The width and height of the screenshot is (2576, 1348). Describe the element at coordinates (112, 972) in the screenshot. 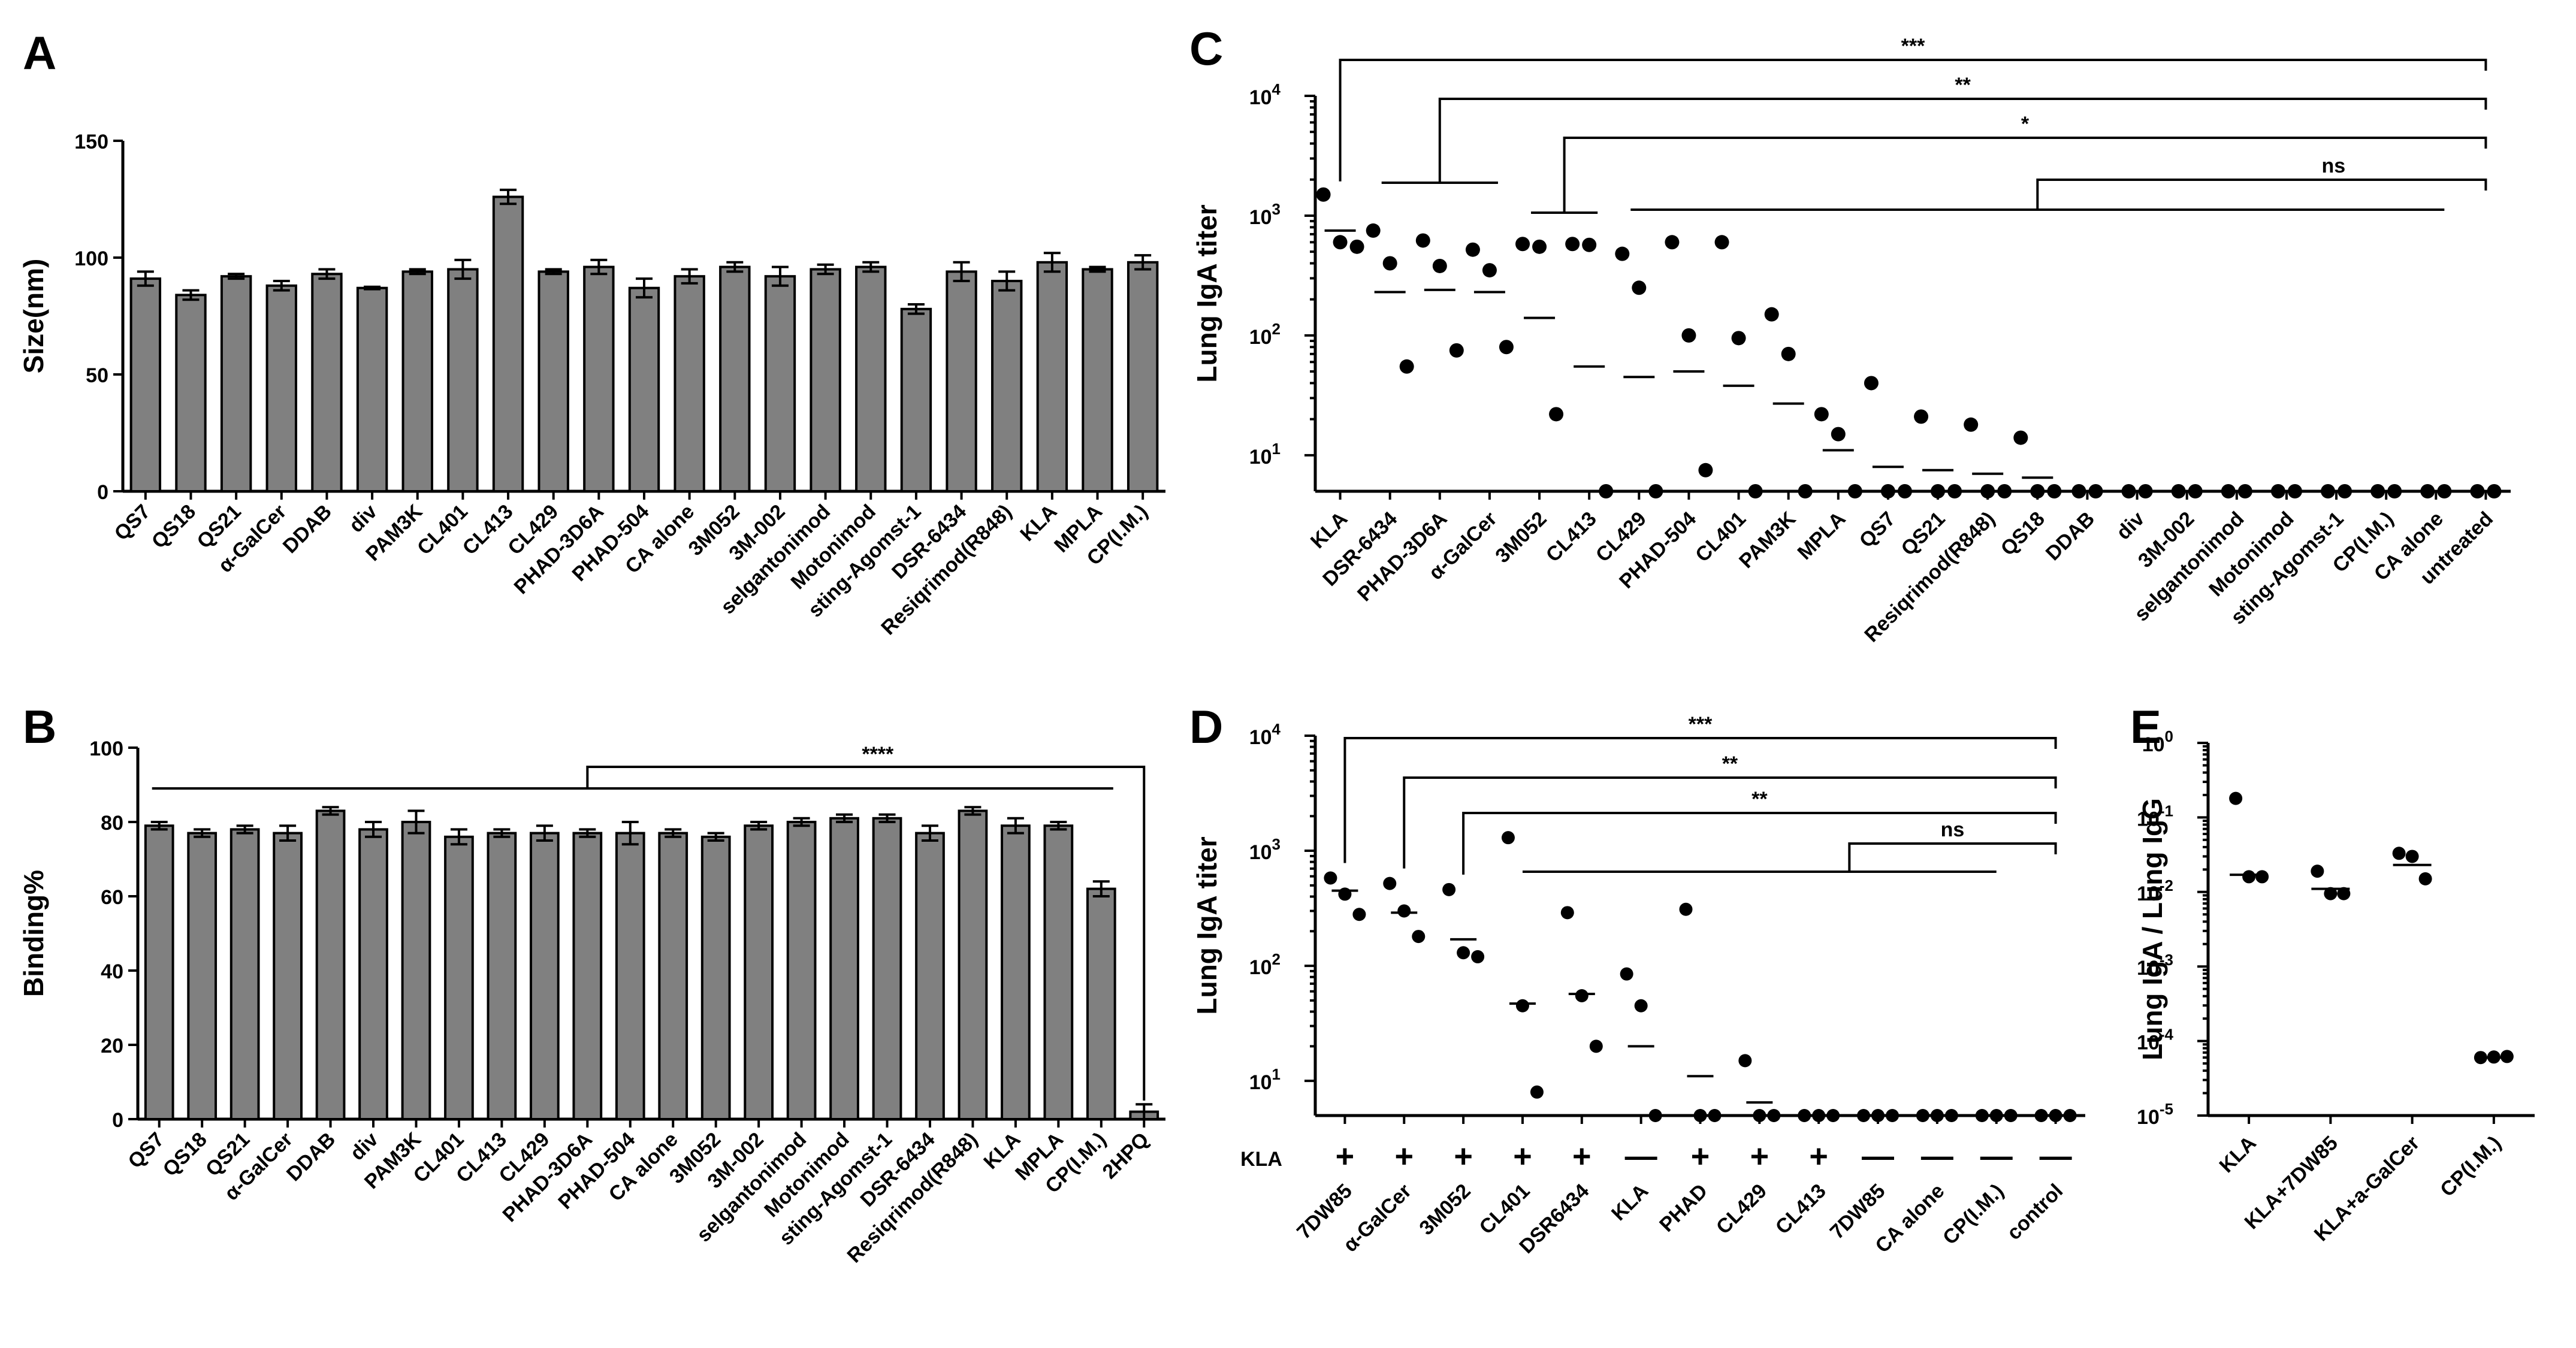

I see `y-tick-label: 40` at that location.